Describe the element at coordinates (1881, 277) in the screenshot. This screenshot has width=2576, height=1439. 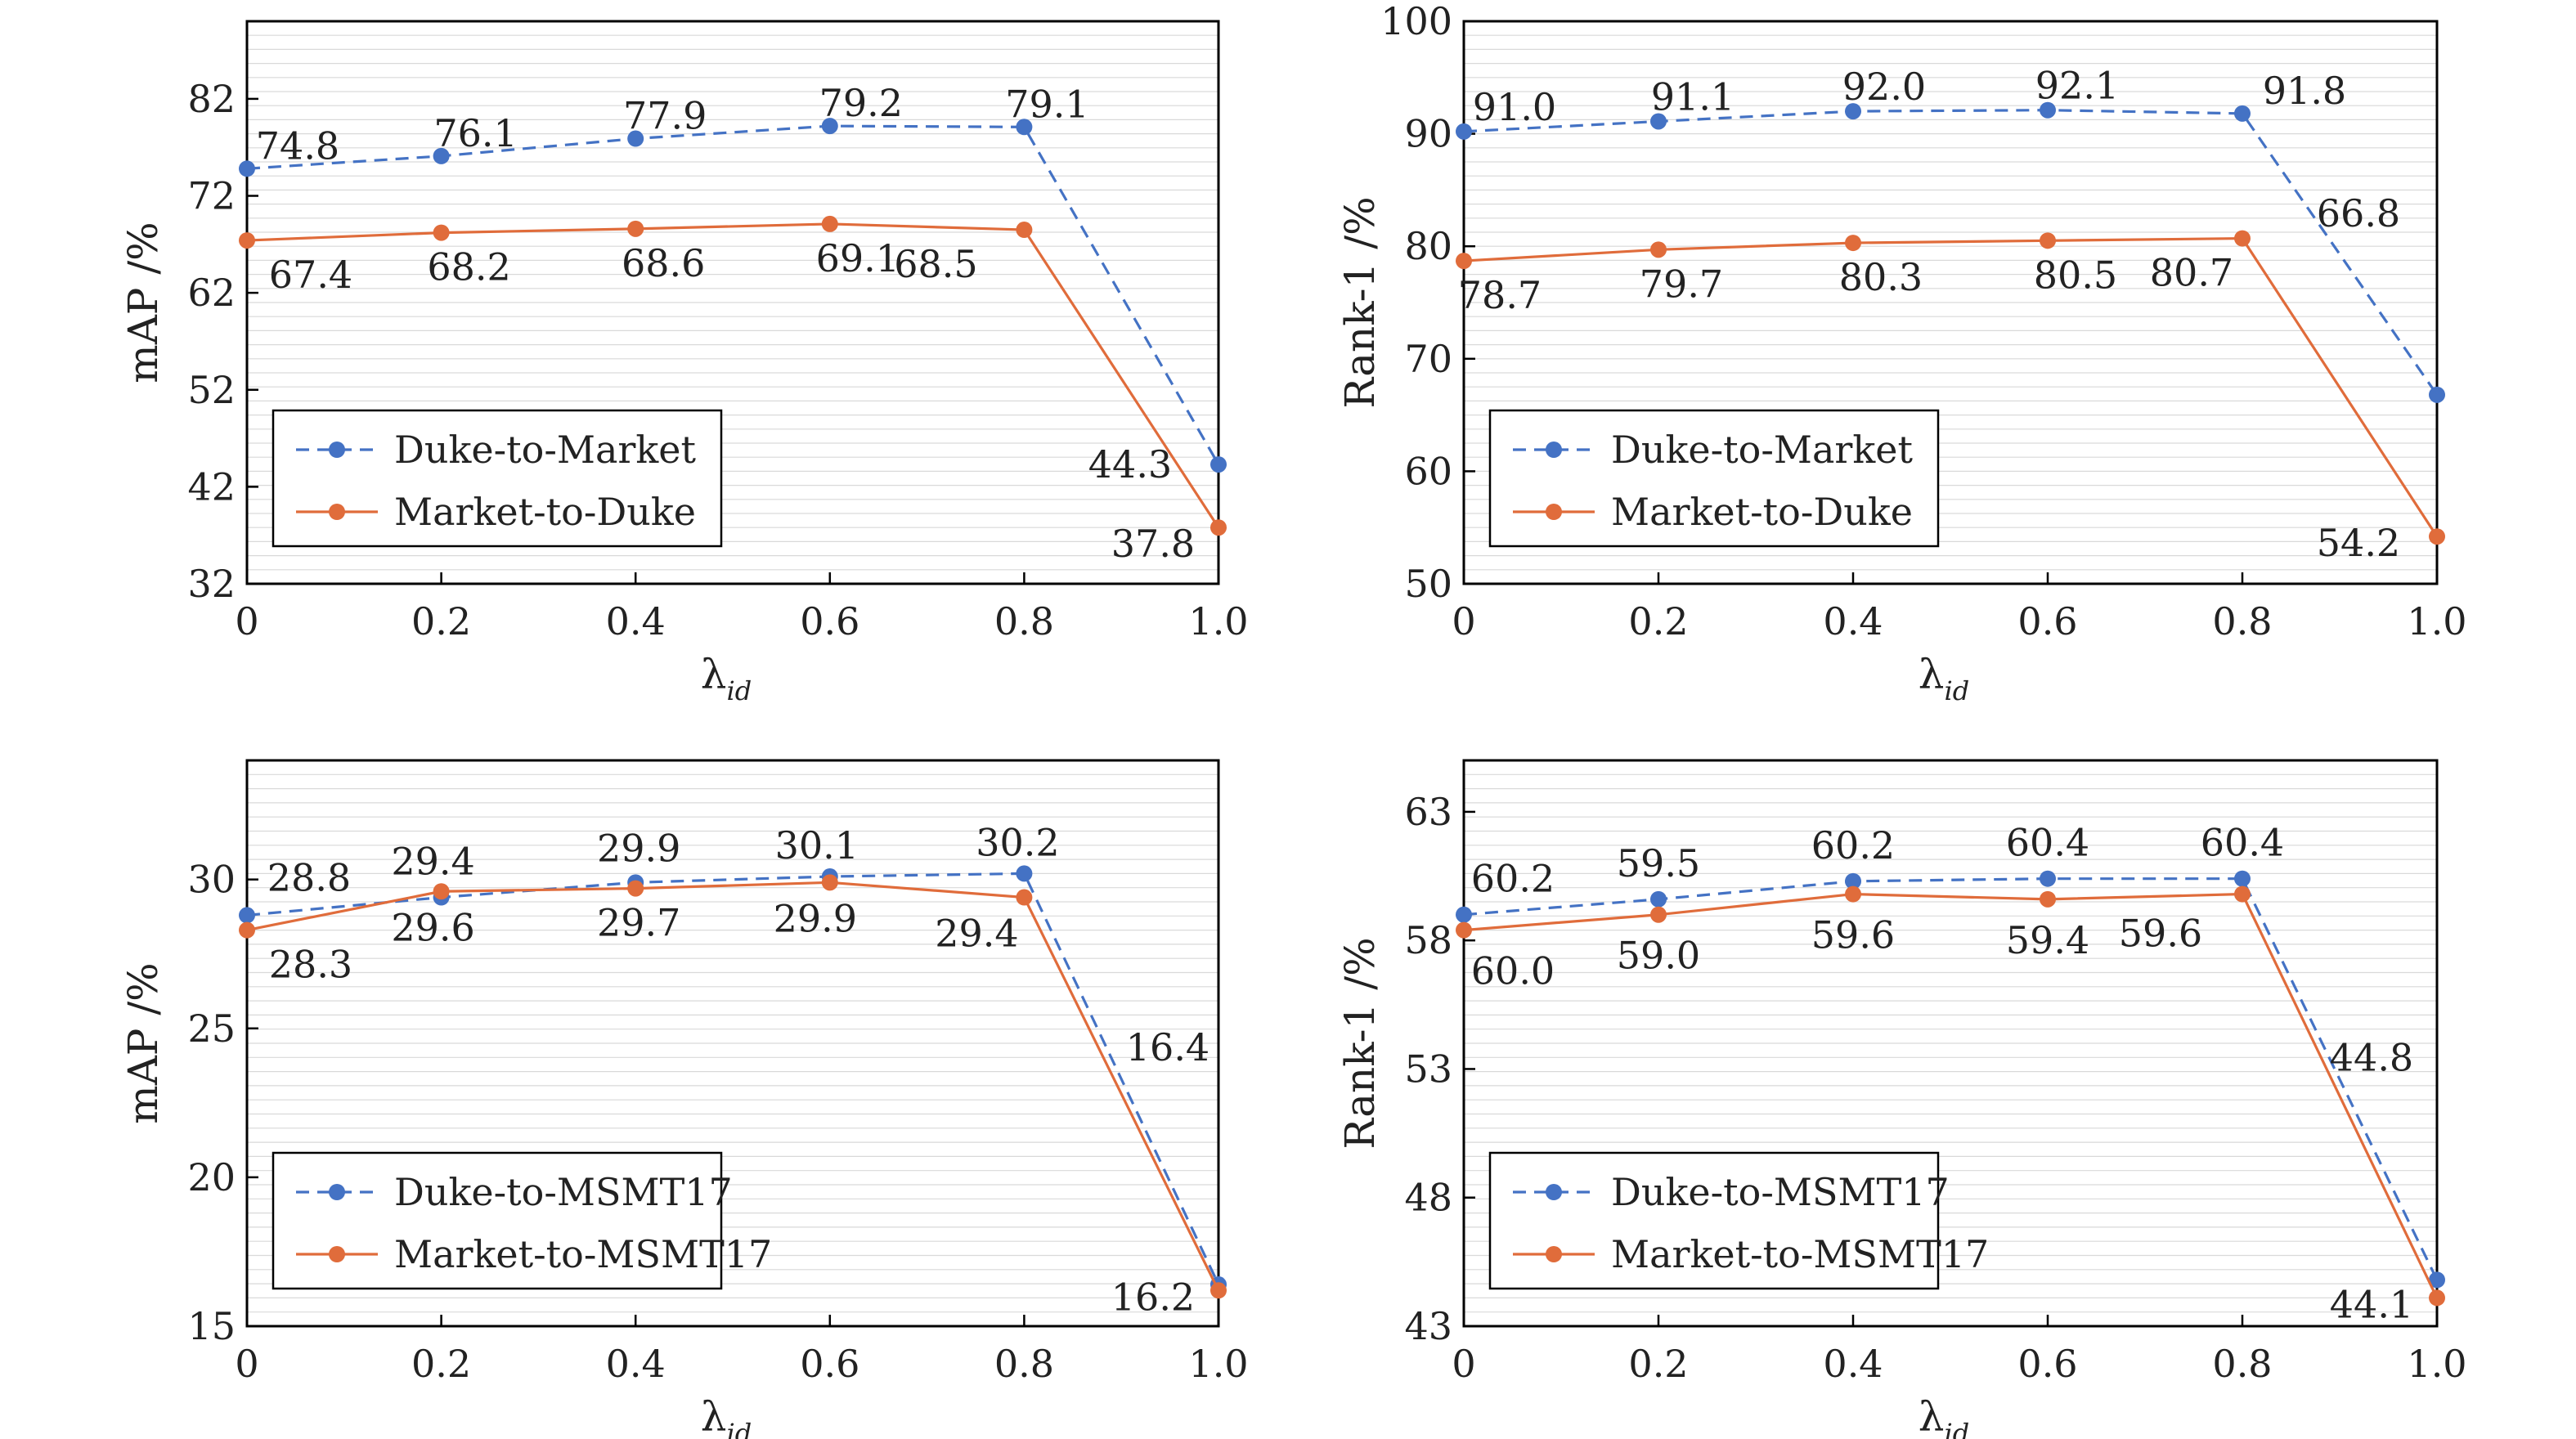
I see `data-label: 80.3` at that location.